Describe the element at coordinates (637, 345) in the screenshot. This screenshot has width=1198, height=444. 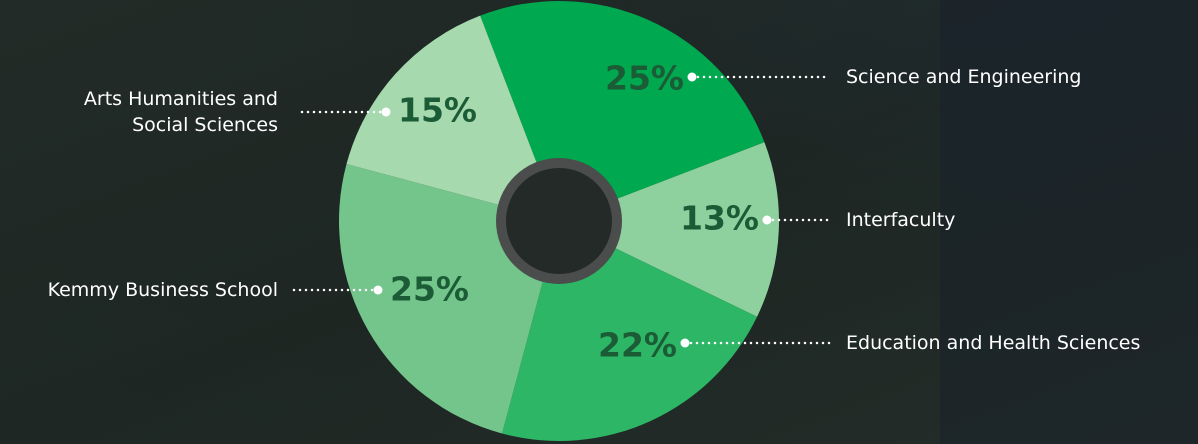
I see `value-label: 22%` at that location.